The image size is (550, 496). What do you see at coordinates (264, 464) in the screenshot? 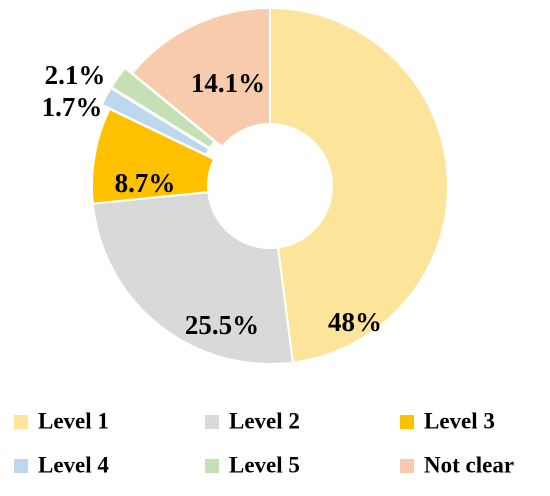
I see `legend-label: Level 5` at bounding box center [264, 464].